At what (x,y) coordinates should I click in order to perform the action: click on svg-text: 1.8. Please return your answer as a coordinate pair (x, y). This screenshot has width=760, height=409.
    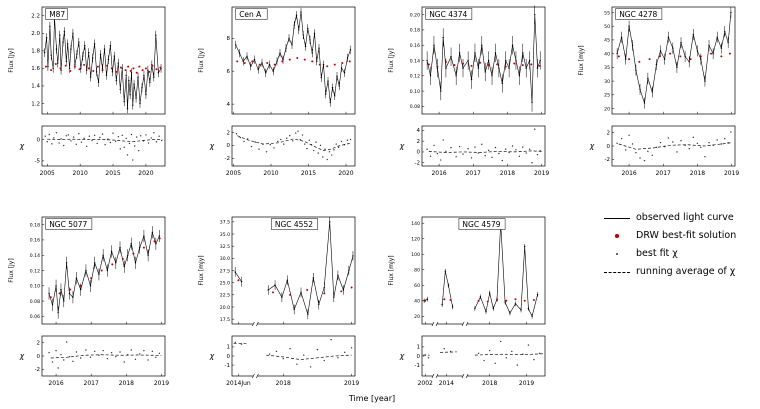
    Looking at the image, I should click on (35, 52).